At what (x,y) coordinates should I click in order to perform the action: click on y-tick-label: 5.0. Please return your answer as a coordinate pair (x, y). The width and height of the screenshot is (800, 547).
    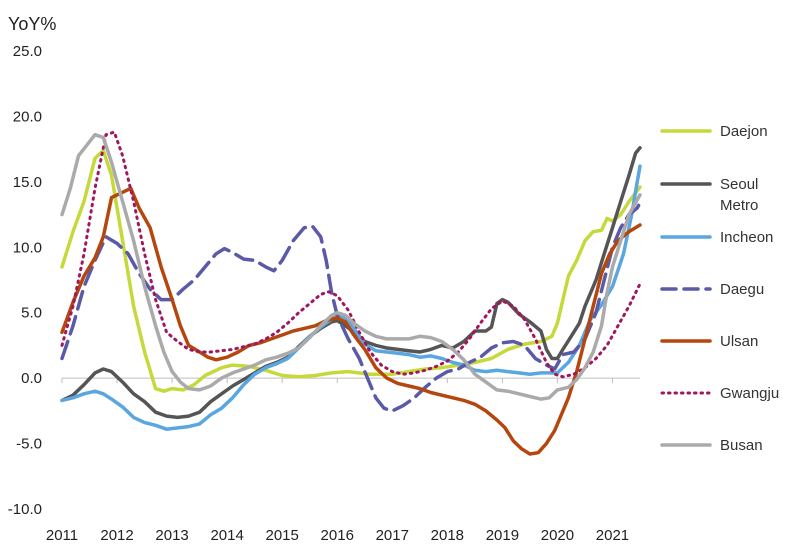
    Looking at the image, I should click on (31, 313).